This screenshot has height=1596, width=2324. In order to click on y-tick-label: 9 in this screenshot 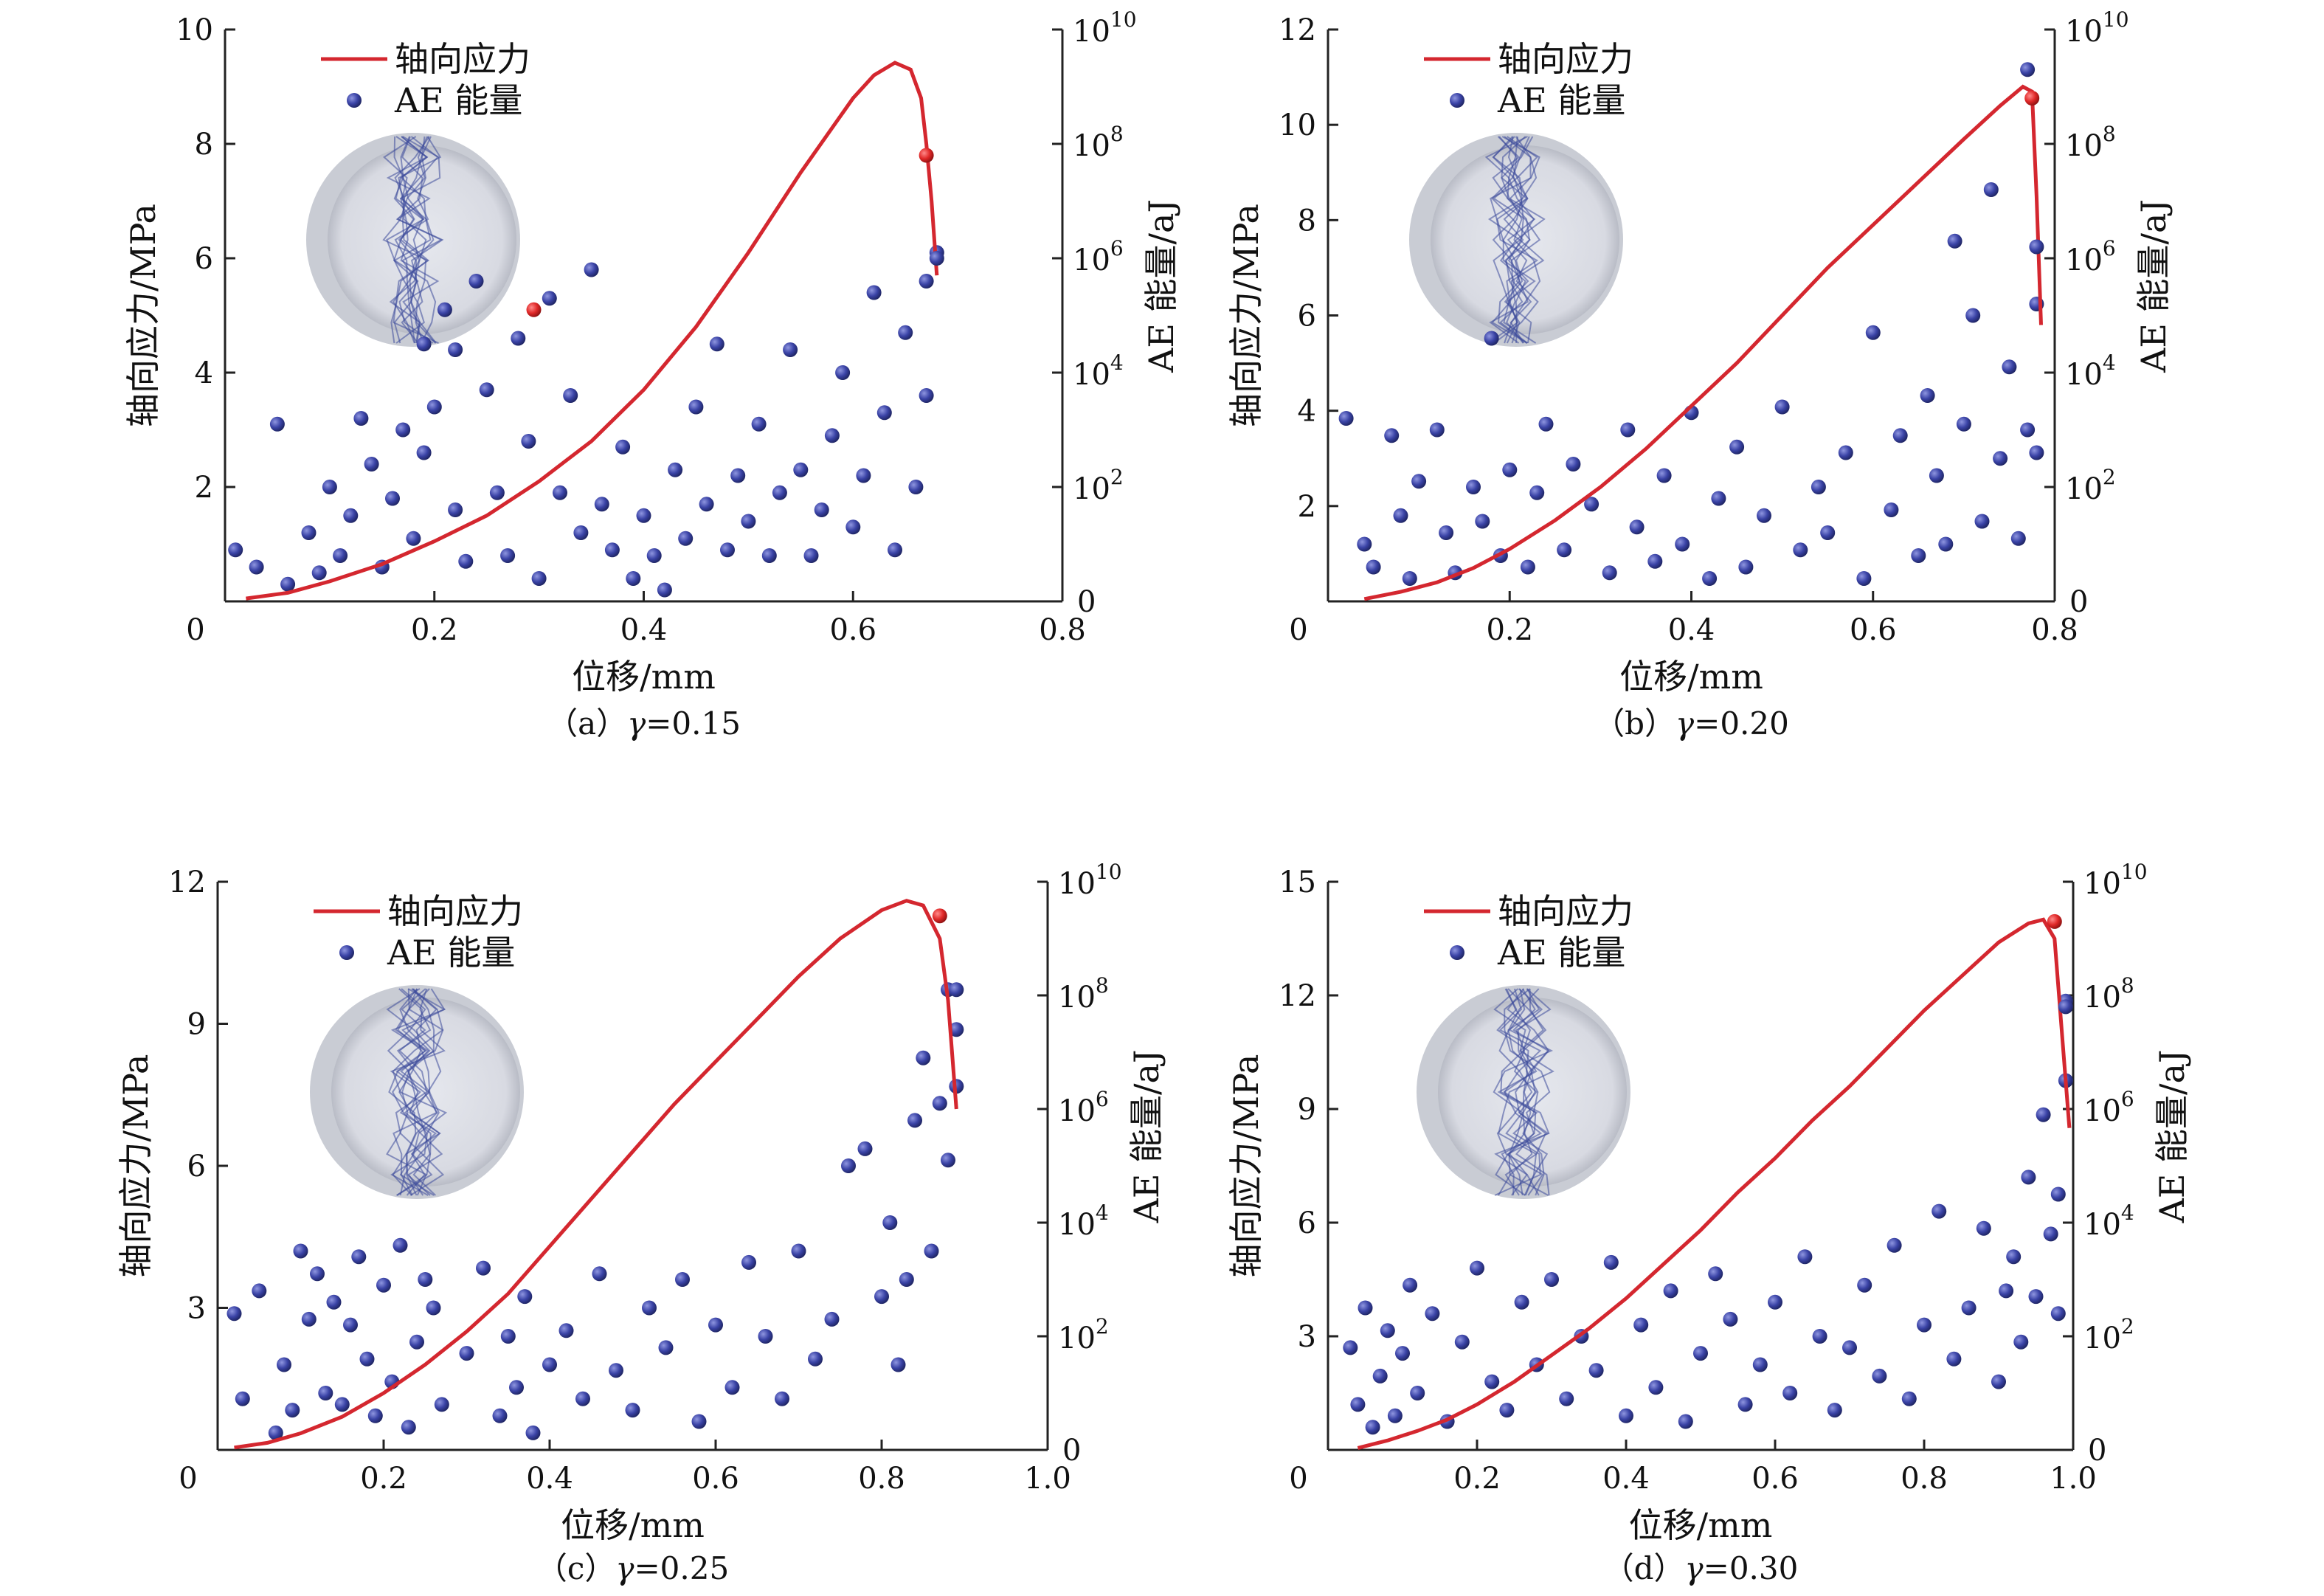, I will do `click(196, 1025)`.